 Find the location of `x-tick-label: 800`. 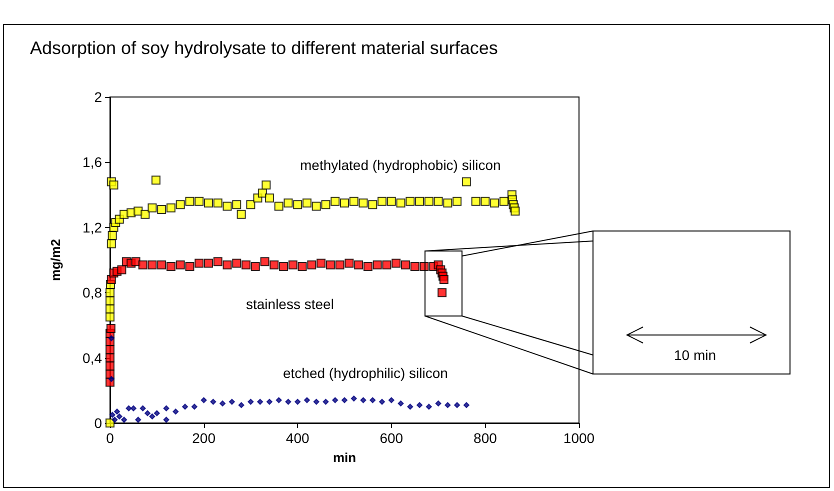

x-tick-label: 800 is located at coordinates (486, 438).